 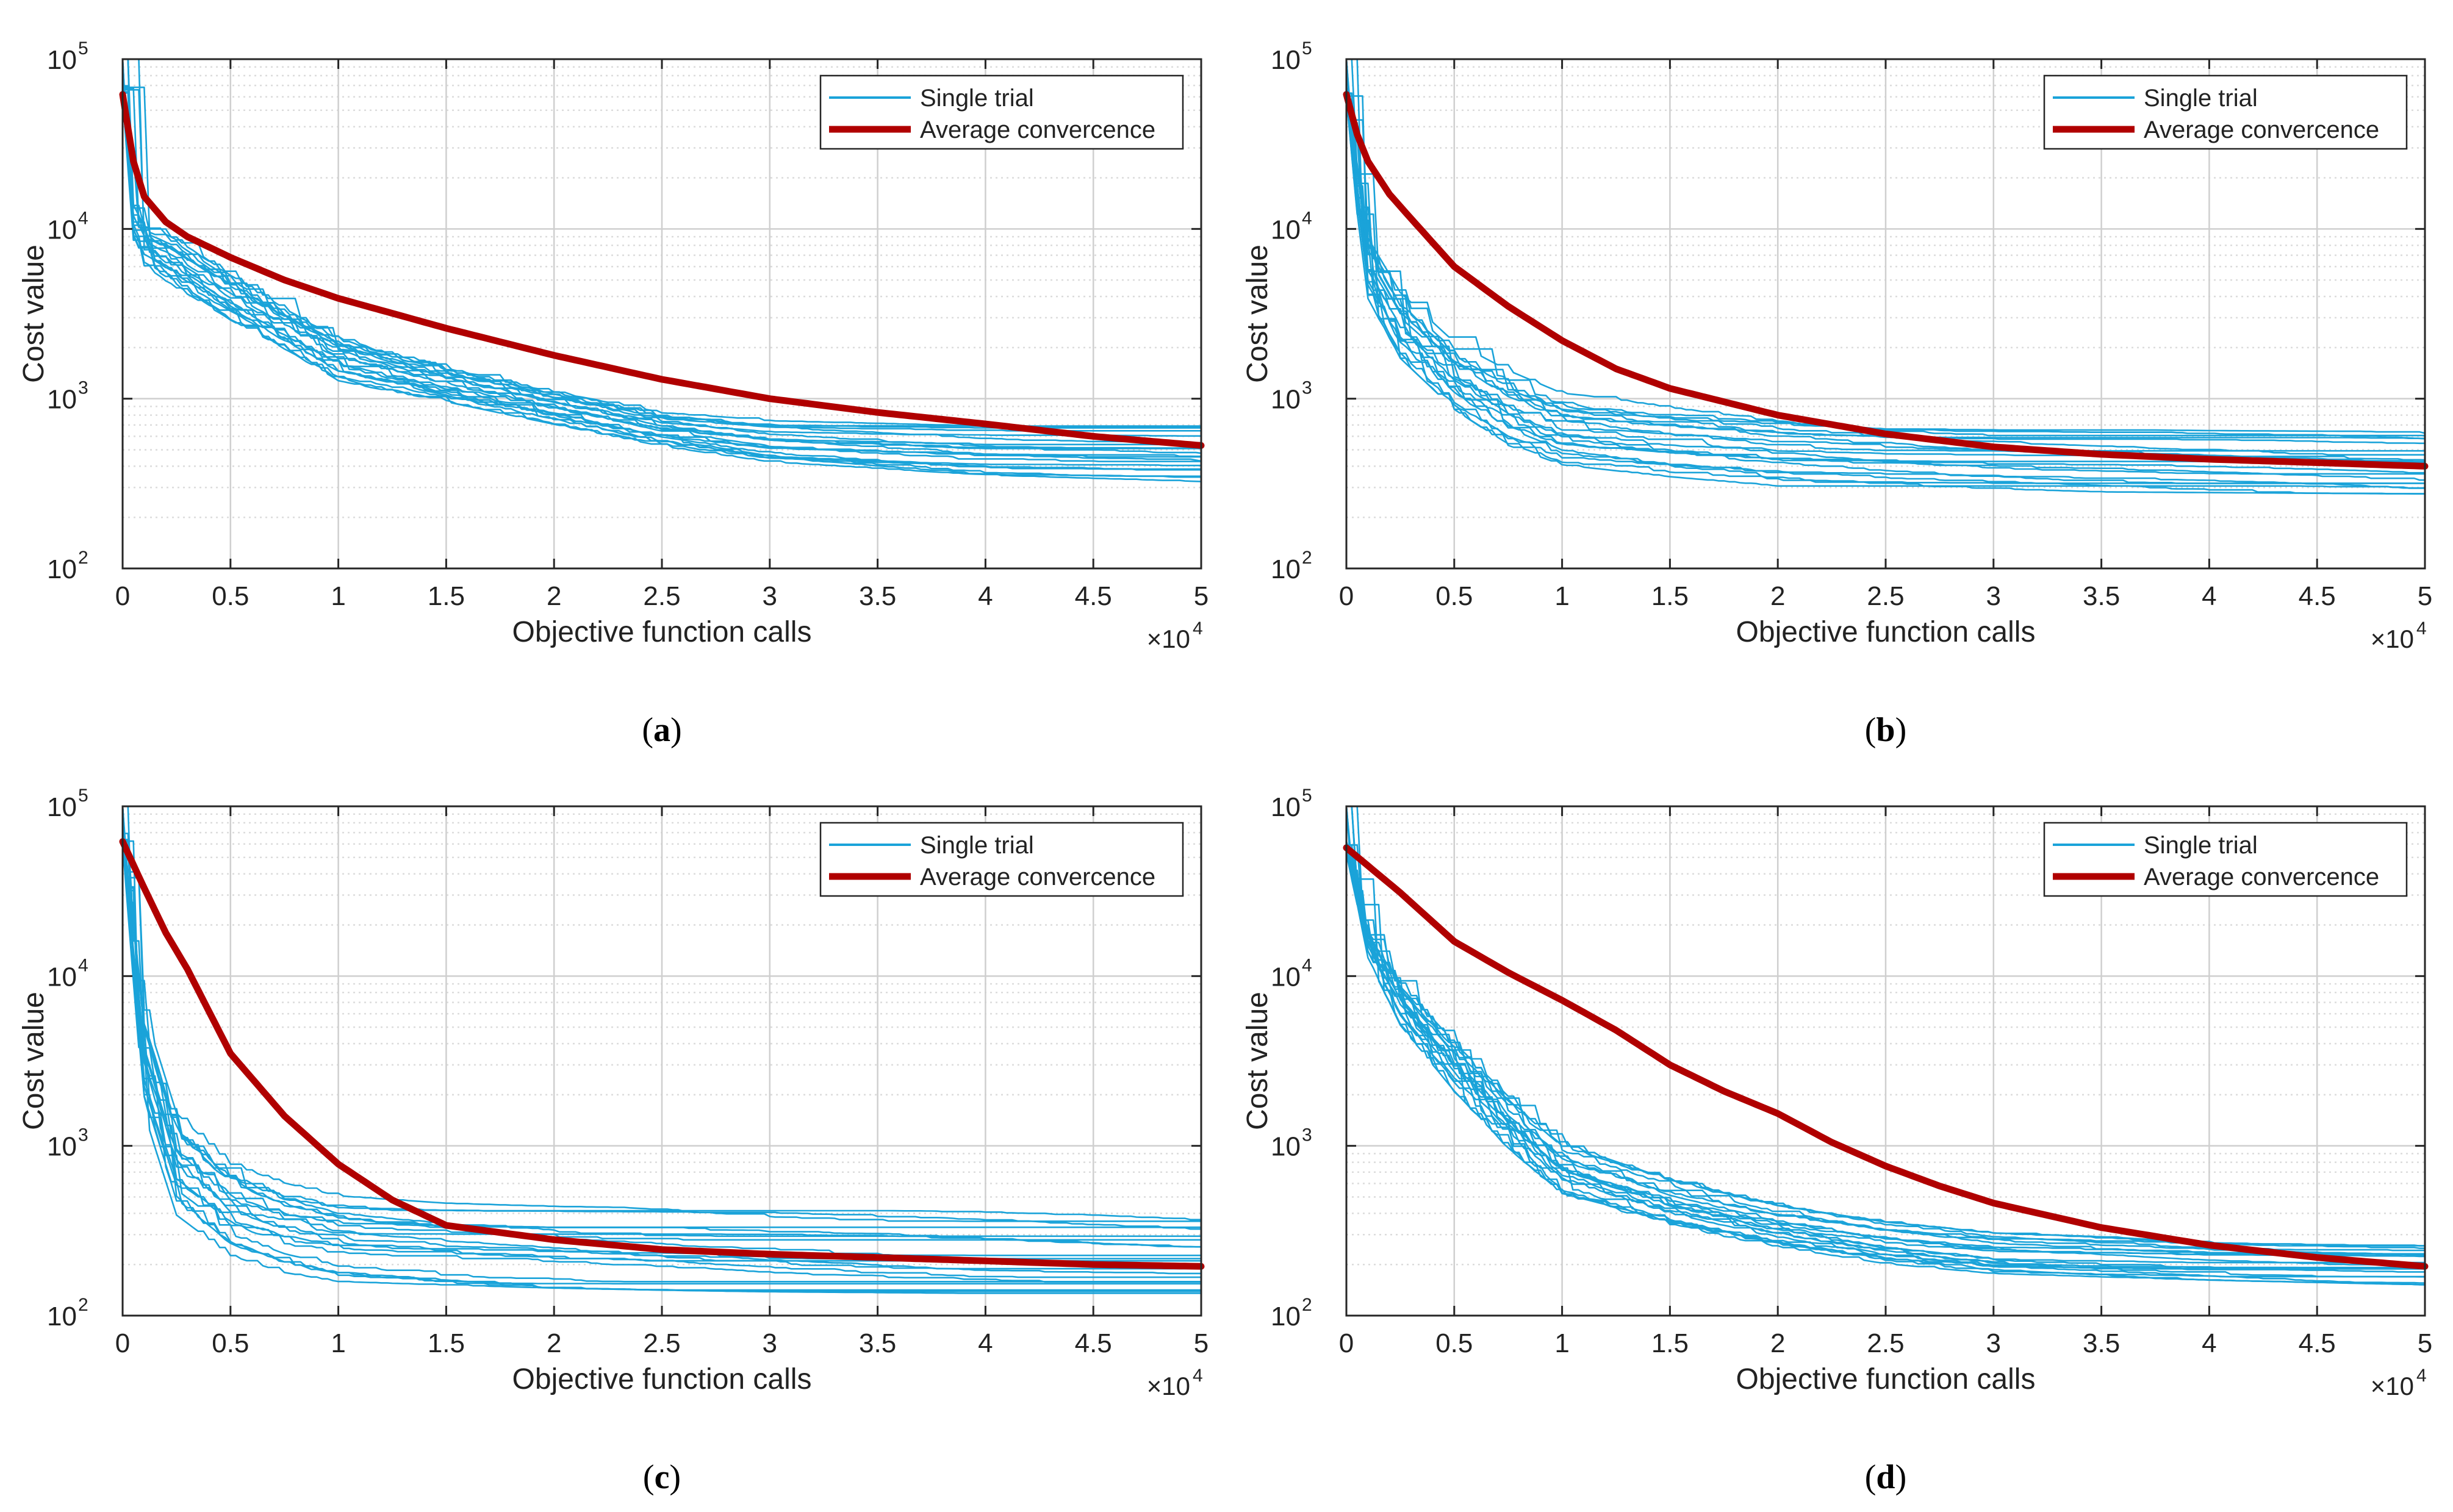 I want to click on panel-caption: (d), so click(x=1886, y=1477).